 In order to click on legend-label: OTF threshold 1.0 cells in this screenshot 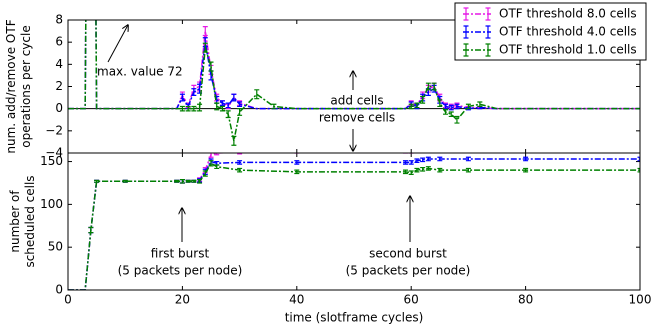, I will do `click(568, 50)`.